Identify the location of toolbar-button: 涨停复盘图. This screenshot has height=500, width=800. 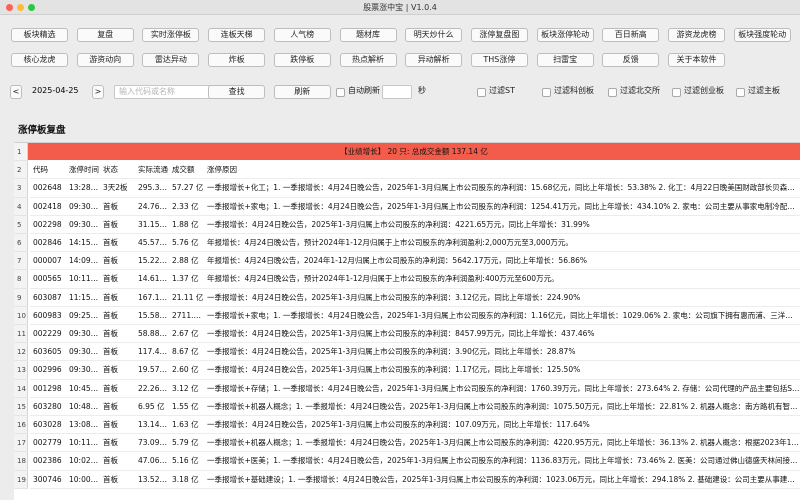
(499, 35).